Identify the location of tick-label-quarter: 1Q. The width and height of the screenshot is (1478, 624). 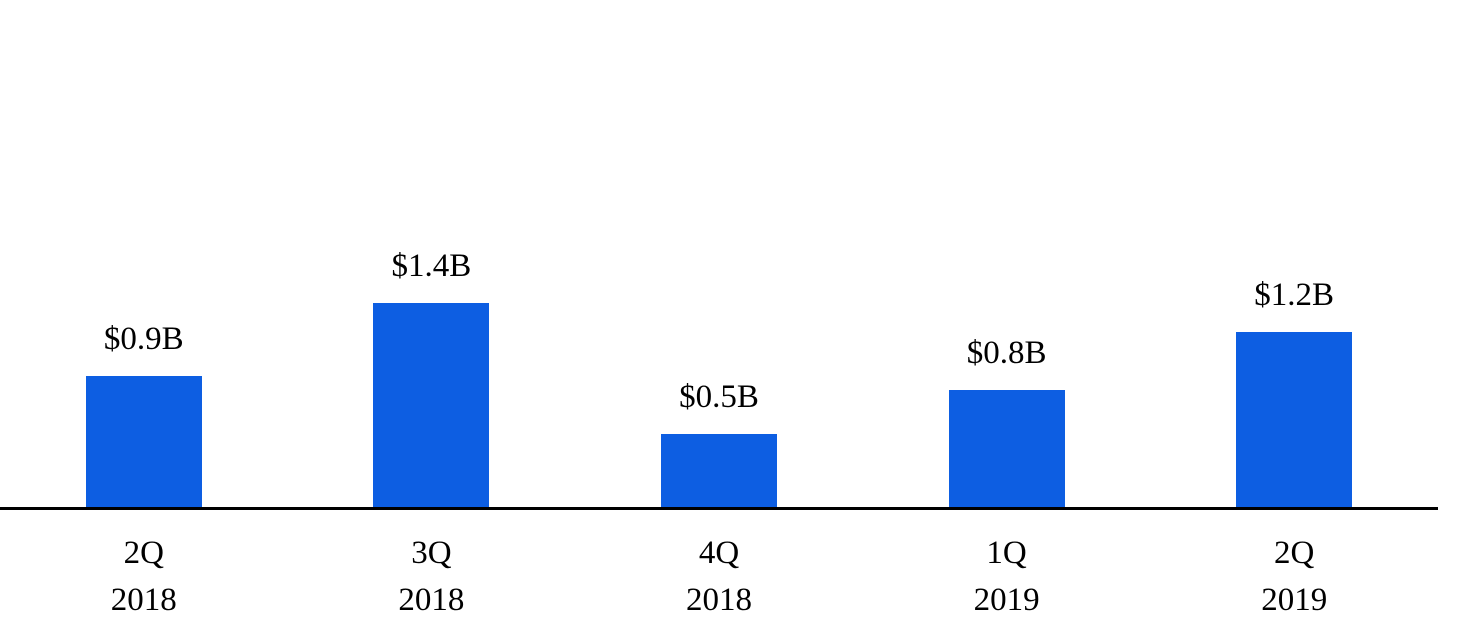
(1006, 553).